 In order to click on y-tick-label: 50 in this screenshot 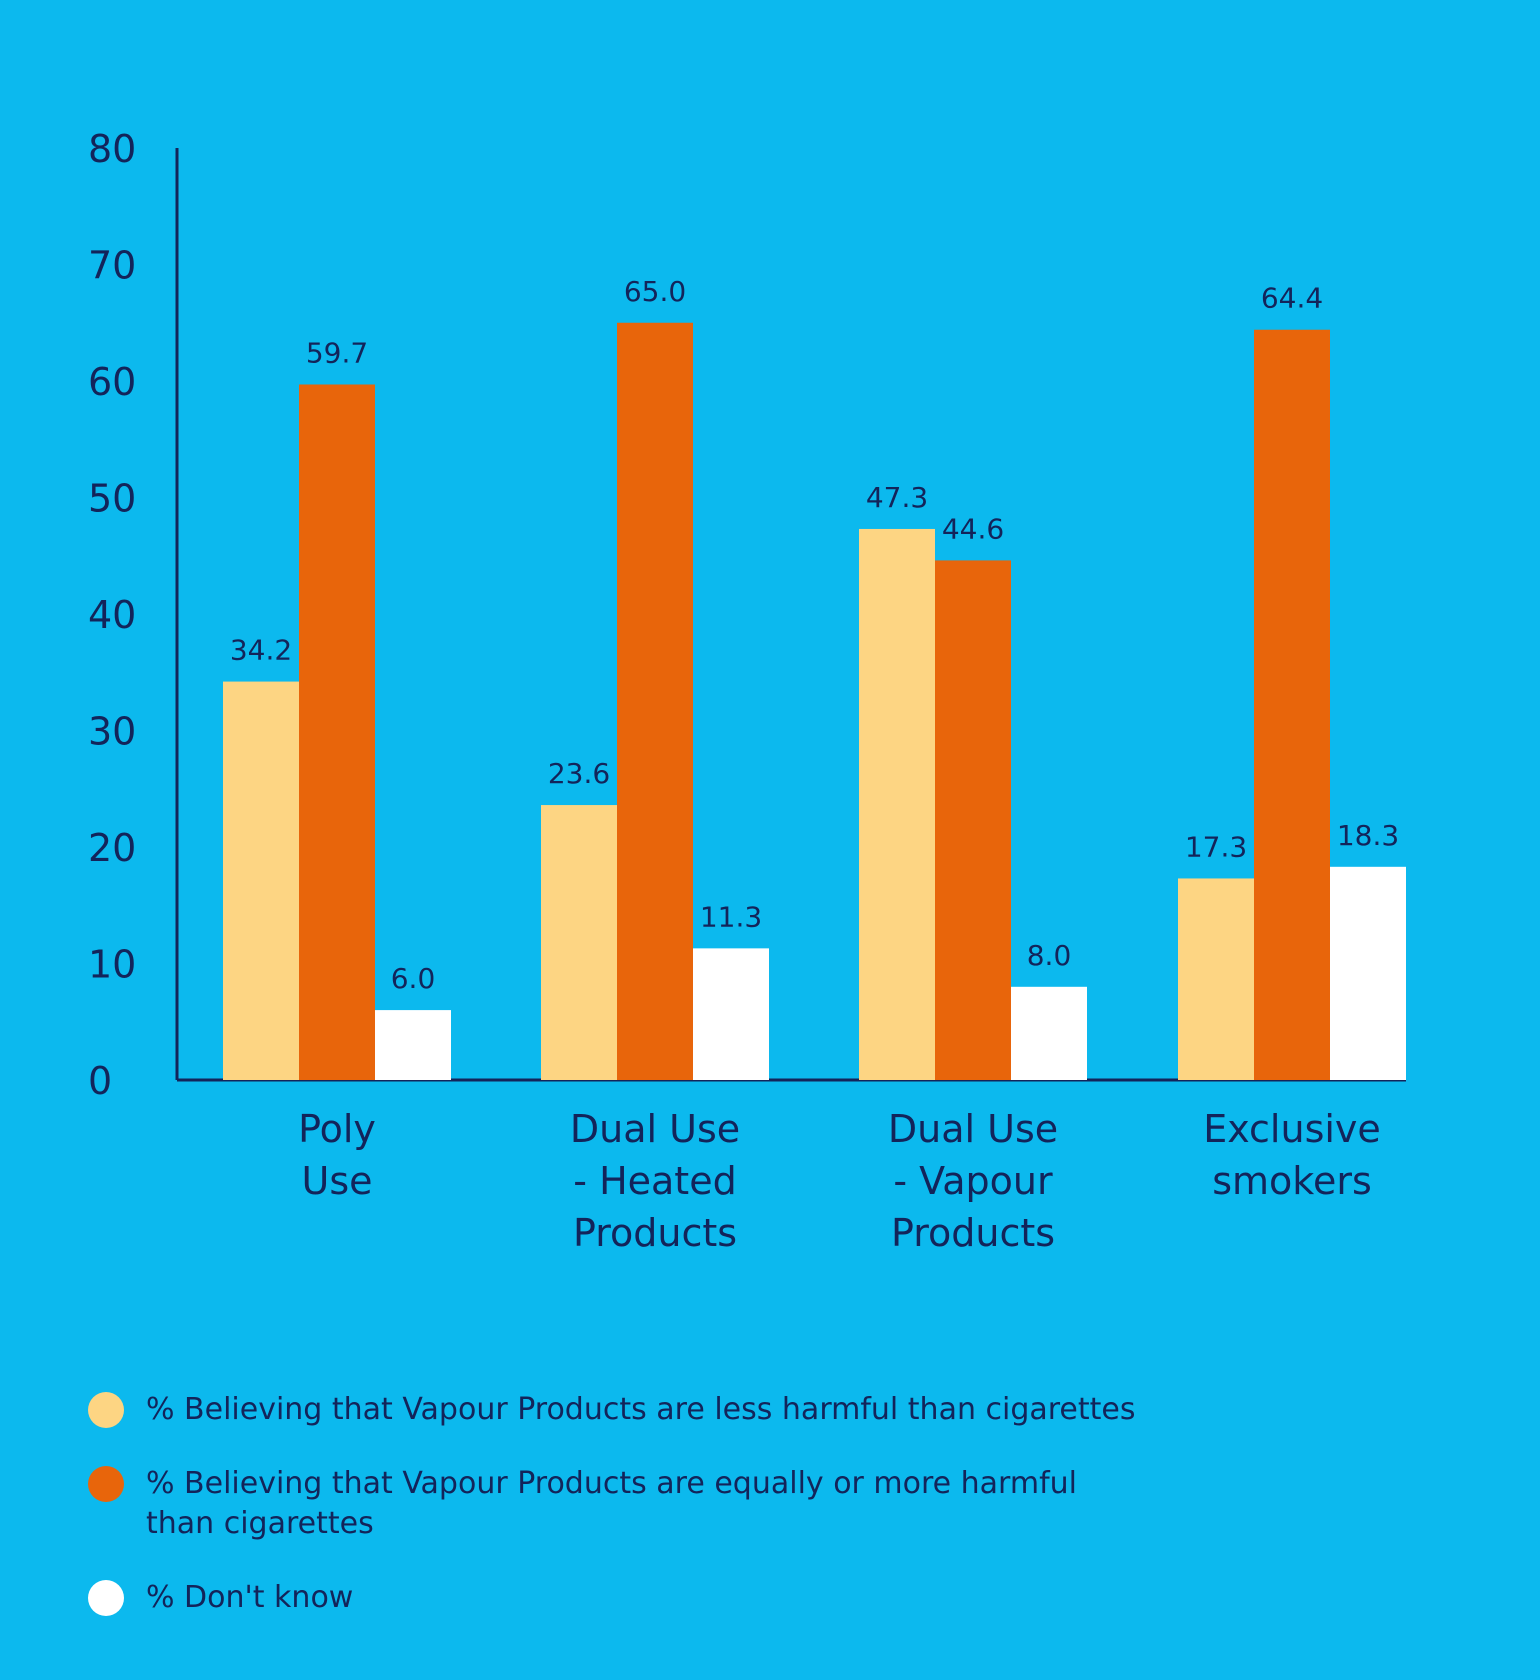, I will do `click(112, 499)`.